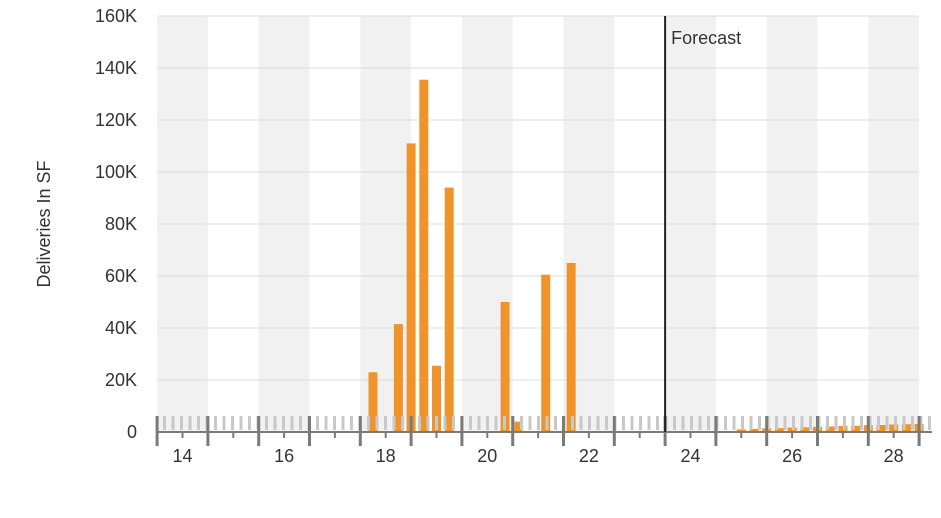  Describe the element at coordinates (121, 328) in the screenshot. I see `y-tick-label-2: 40K` at that location.